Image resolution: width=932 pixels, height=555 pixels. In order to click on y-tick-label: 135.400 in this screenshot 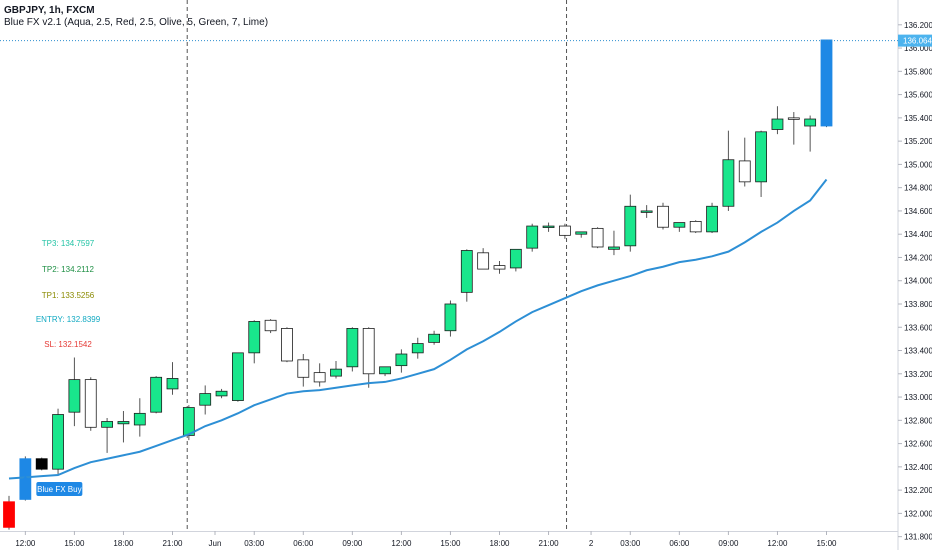, I will do `click(918, 118)`.